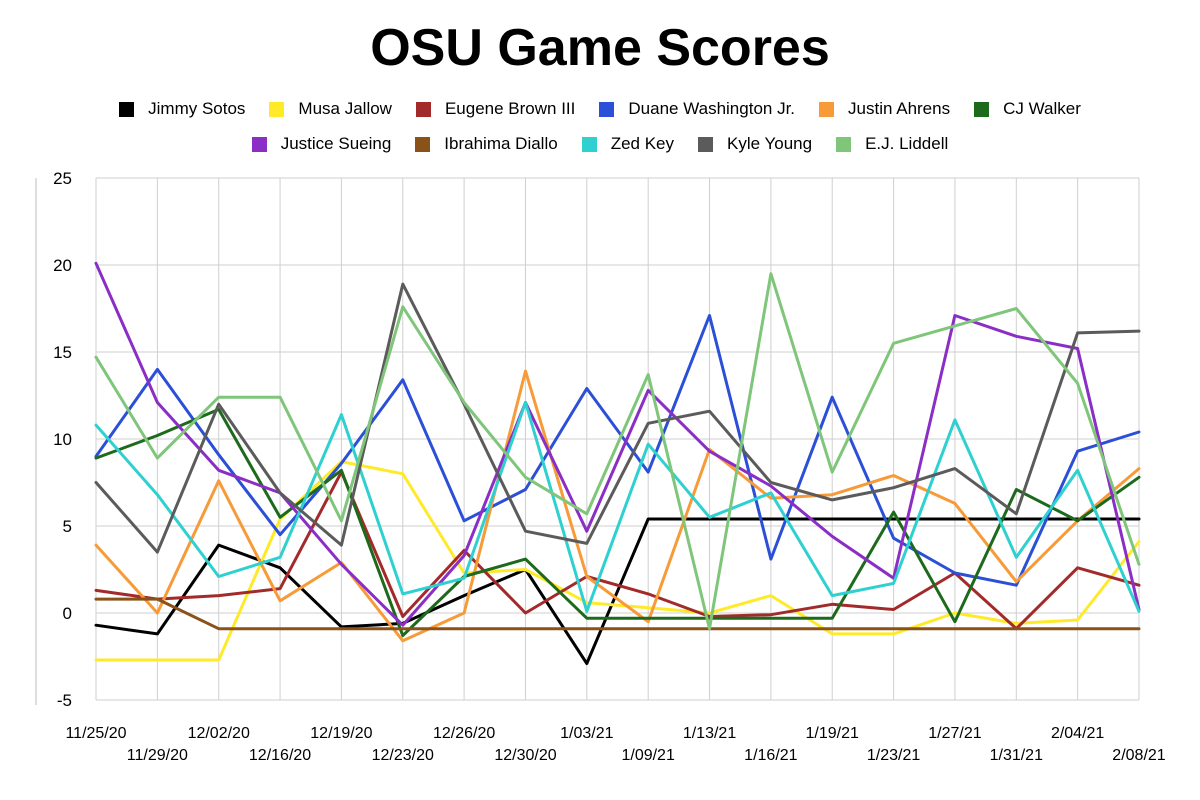 This screenshot has width=1200, height=800. What do you see at coordinates (586, 733) in the screenshot?
I see `x-tick-label: 1/03/21` at bounding box center [586, 733].